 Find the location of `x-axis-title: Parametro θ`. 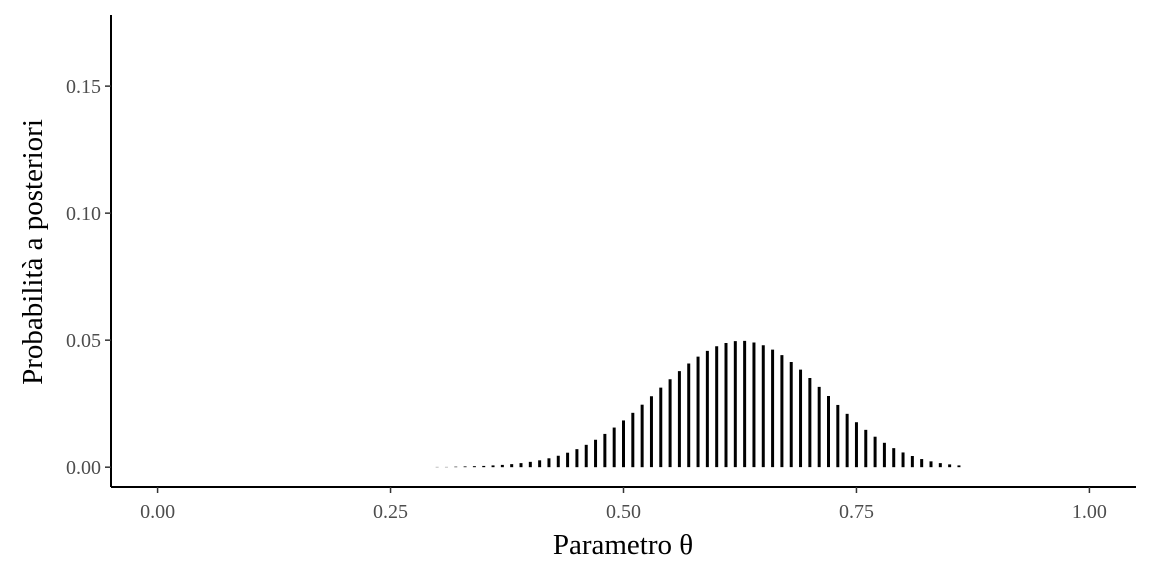

x-axis-title: Parametro θ is located at coordinates (623, 545).